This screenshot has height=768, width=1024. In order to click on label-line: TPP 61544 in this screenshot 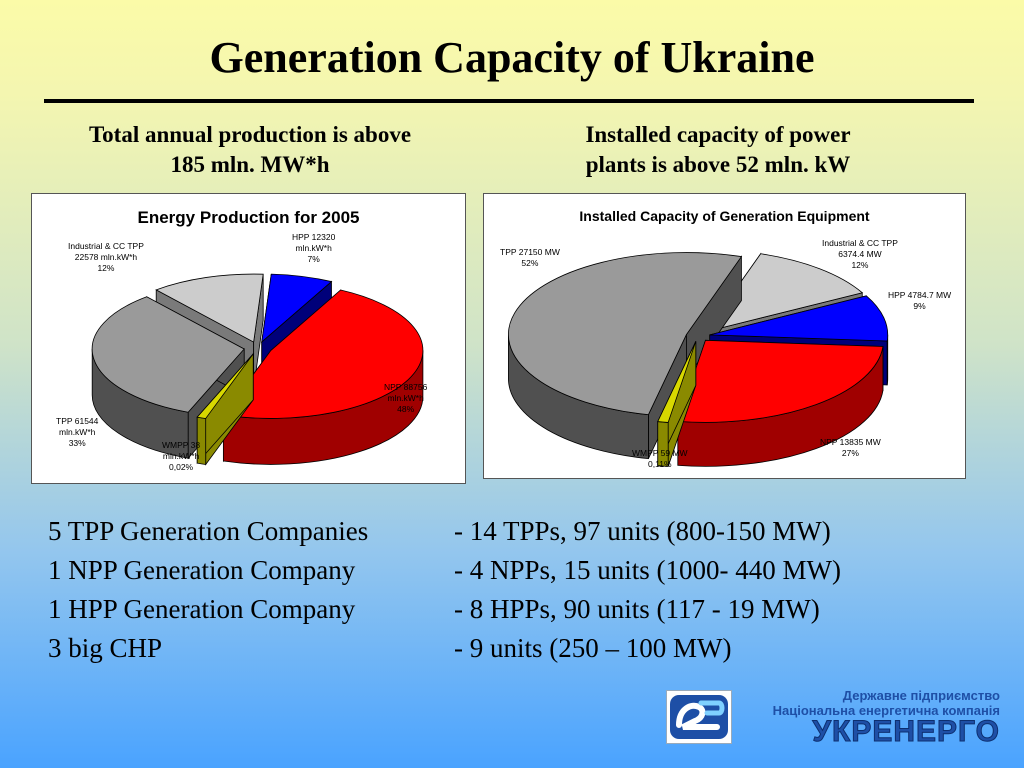, I will do `click(77, 421)`.